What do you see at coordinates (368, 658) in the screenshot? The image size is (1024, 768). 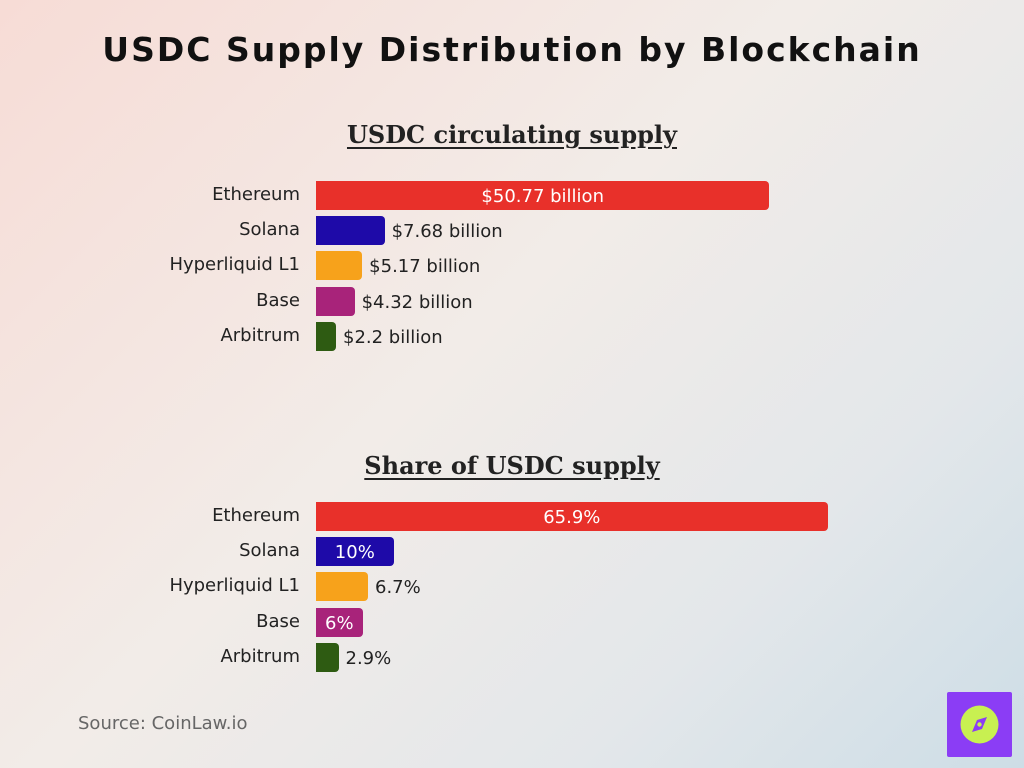 I see `data-label: 2.9%` at bounding box center [368, 658].